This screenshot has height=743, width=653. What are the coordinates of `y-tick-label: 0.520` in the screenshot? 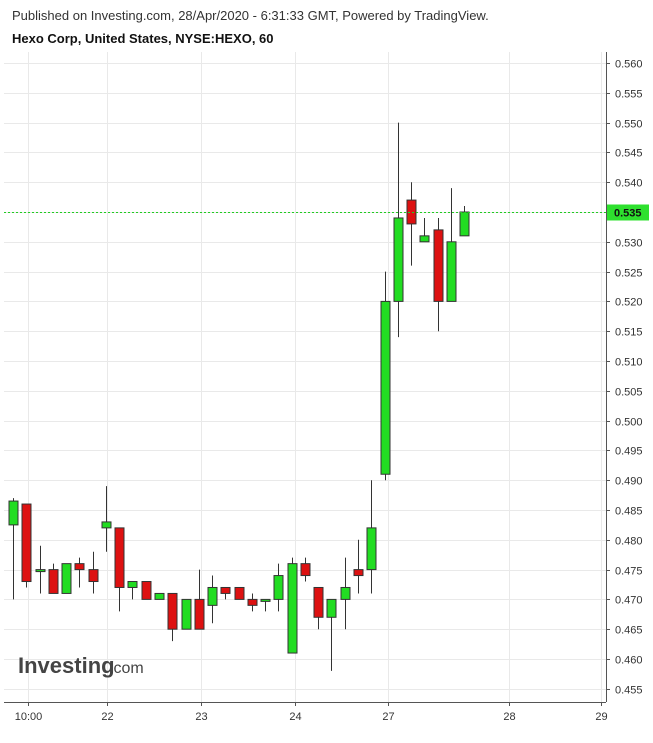 It's located at (629, 303).